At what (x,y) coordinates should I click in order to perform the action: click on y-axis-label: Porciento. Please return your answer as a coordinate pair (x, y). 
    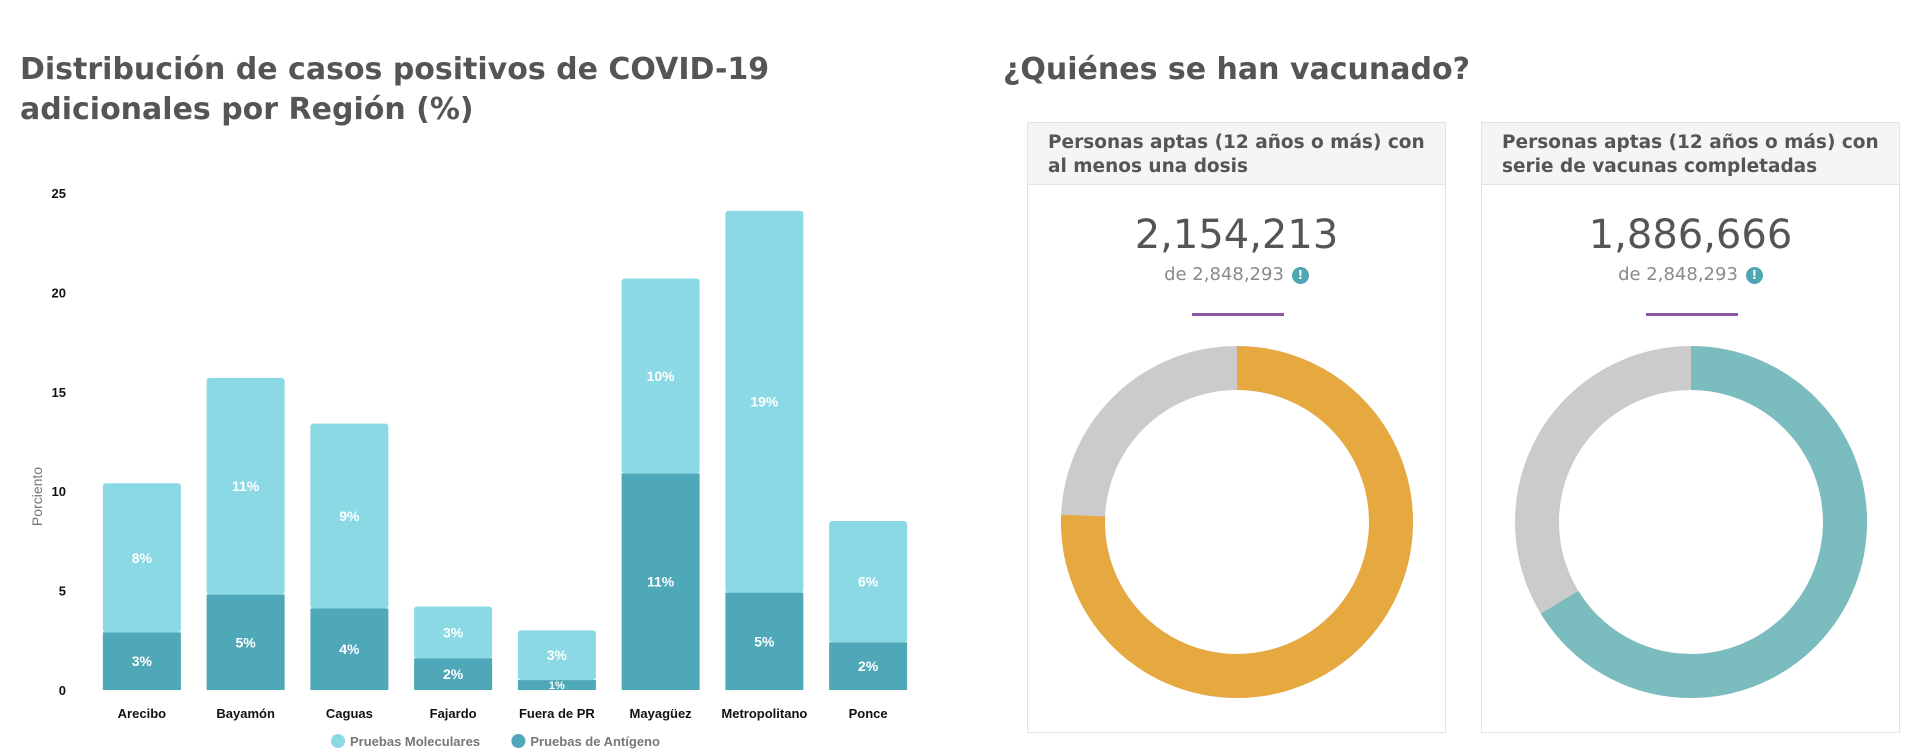
    Looking at the image, I should click on (37, 496).